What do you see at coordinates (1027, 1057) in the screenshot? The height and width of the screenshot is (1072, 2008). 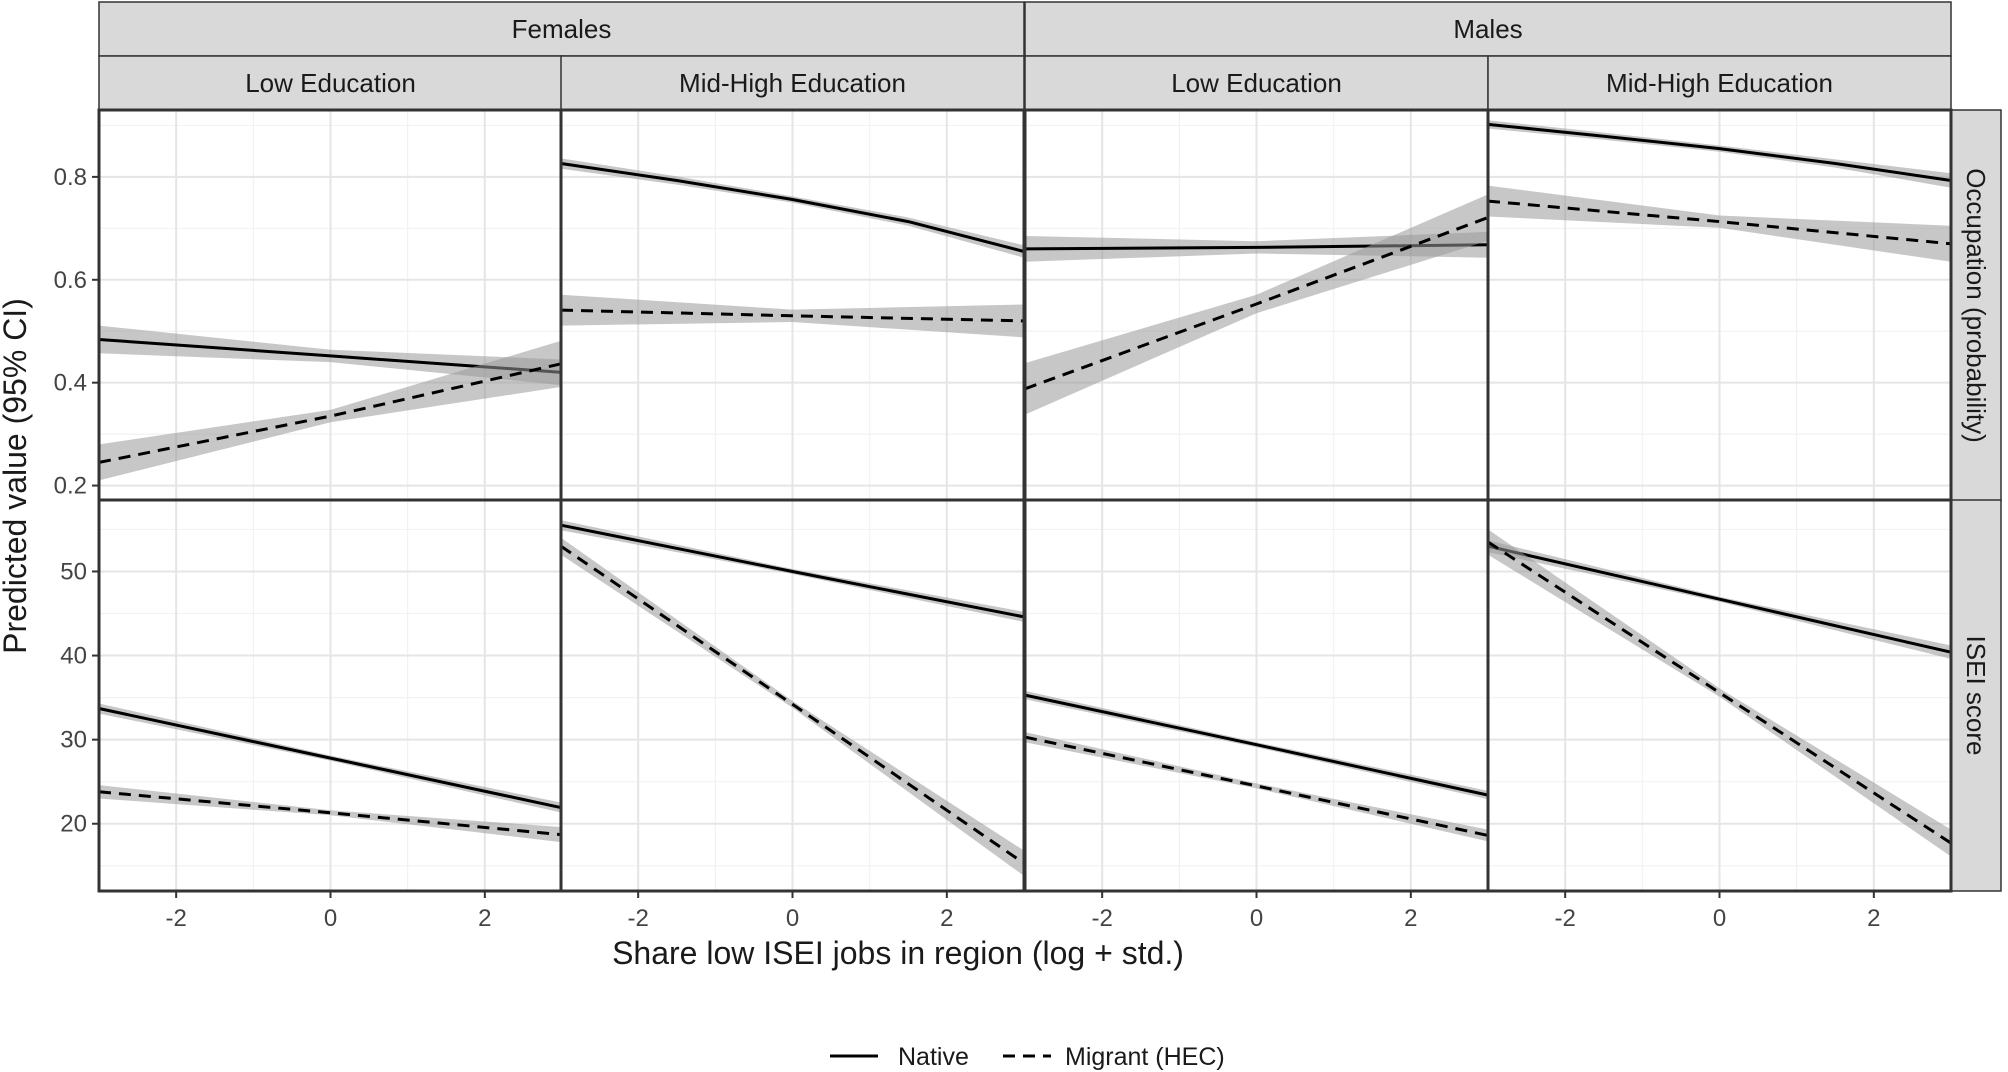 I see `legend: Native Migrant (HEC)` at bounding box center [1027, 1057].